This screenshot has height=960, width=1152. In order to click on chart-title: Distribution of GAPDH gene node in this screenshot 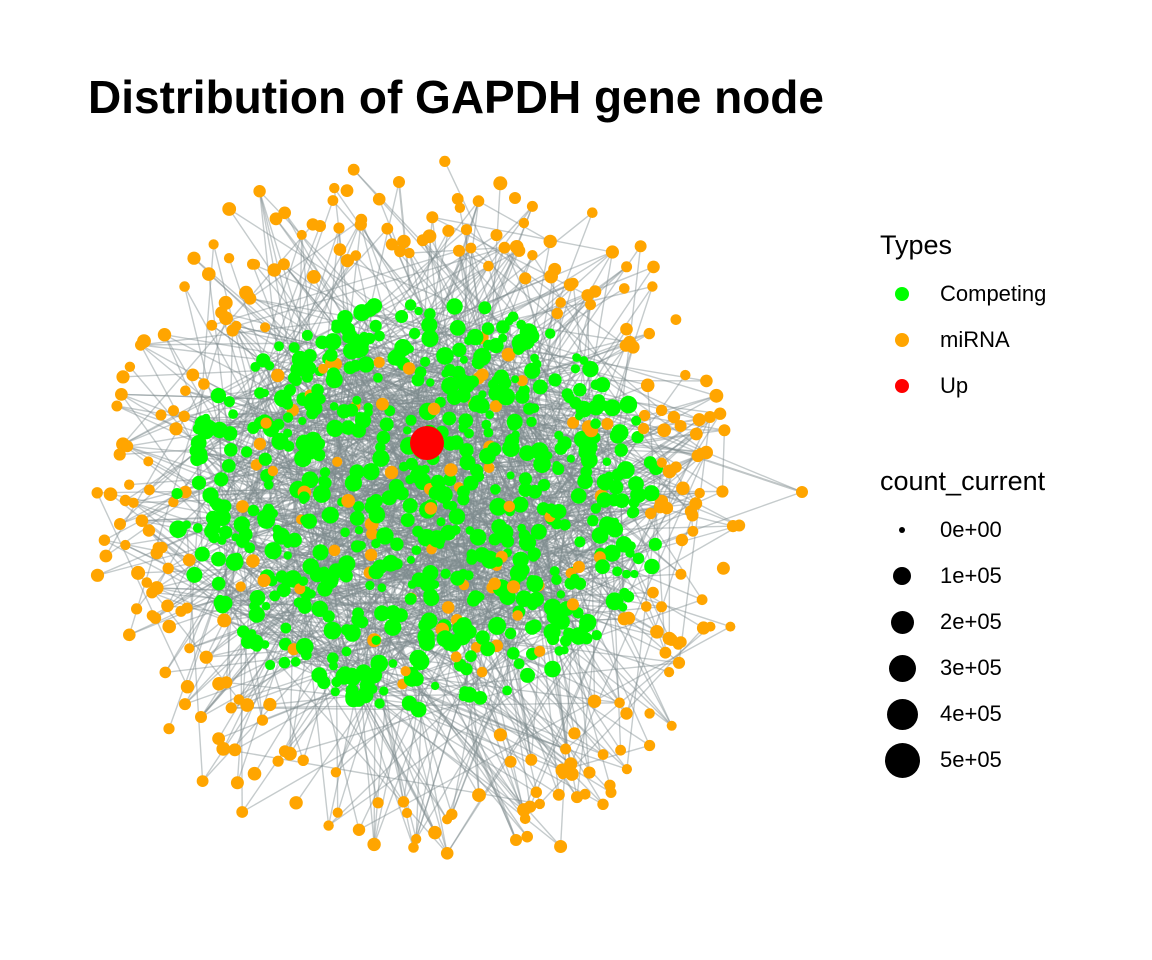, I will do `click(456, 97)`.